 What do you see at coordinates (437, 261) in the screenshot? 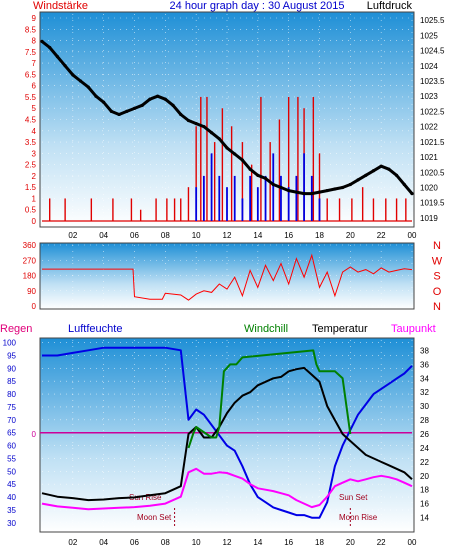
I see `compass-label: W` at bounding box center [437, 261].